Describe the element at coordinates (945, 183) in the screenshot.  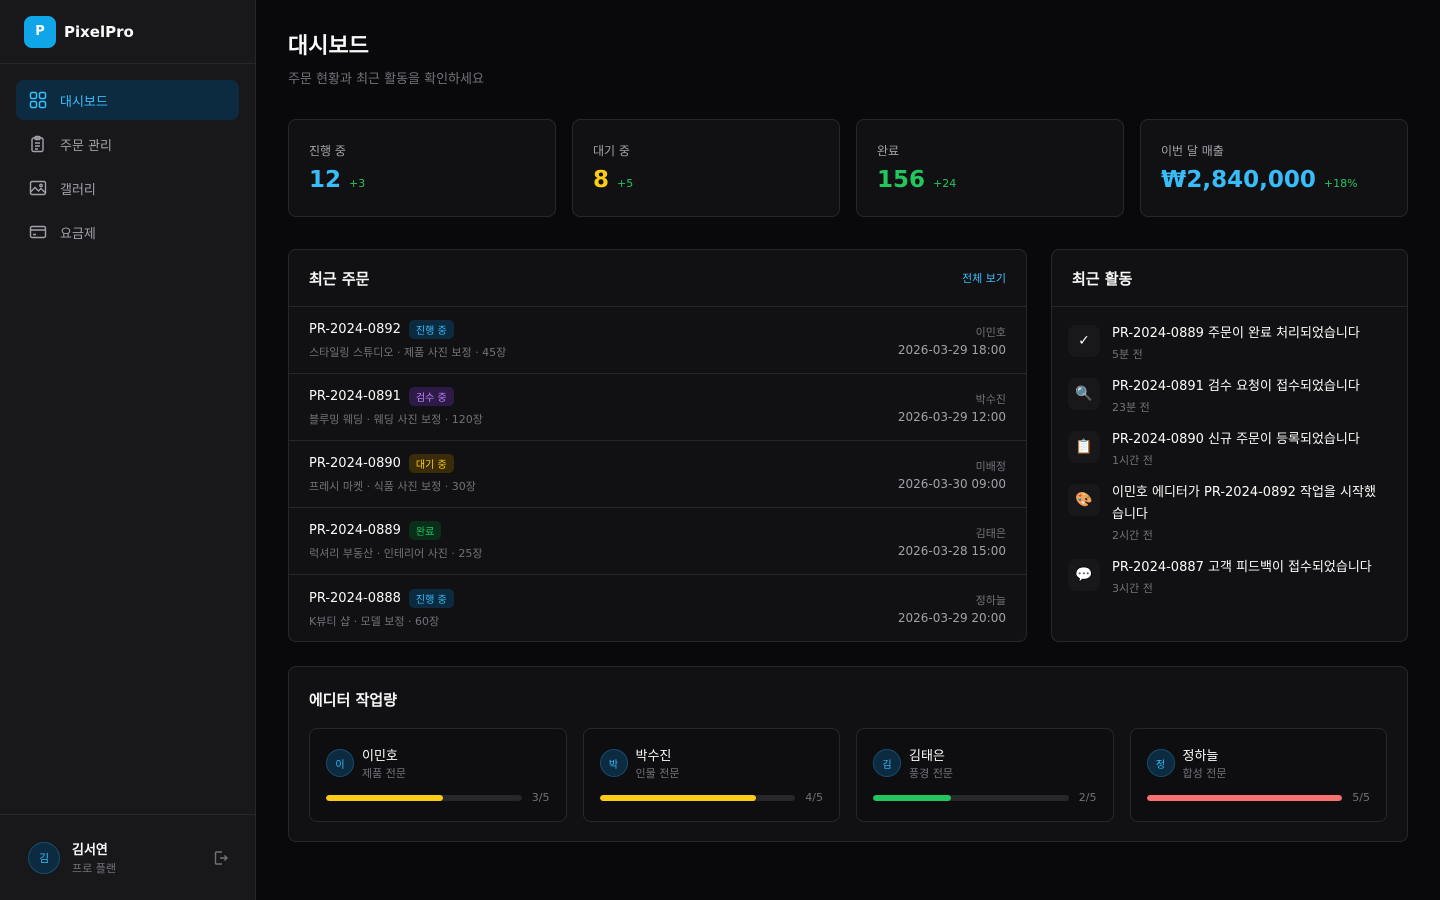
I see `stat-delta: +24` at that location.